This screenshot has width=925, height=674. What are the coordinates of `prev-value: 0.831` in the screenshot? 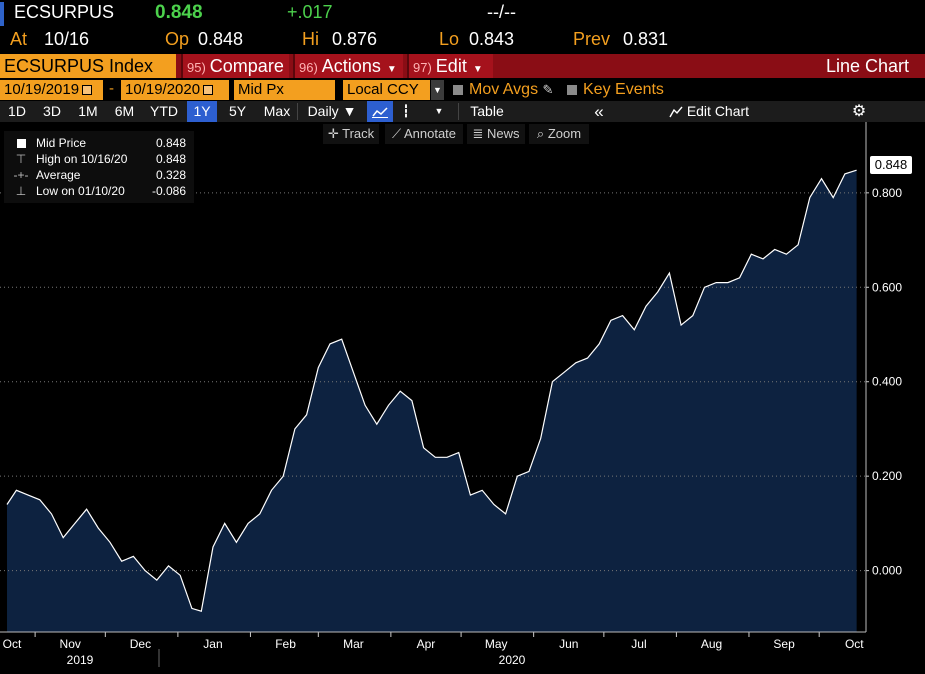 It's located at (646, 39).